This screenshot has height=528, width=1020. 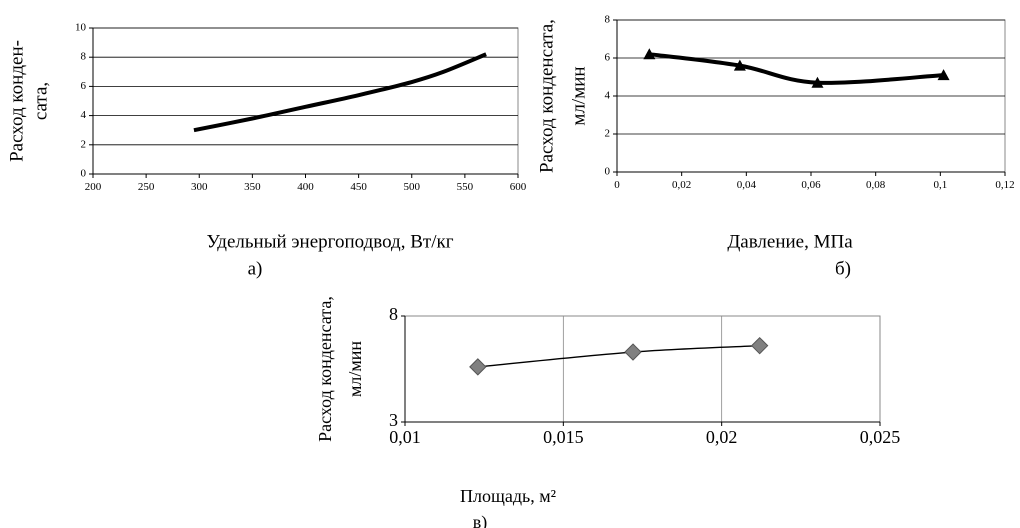 I want to click on x-tick-label: 0,015, so click(x=563, y=437).